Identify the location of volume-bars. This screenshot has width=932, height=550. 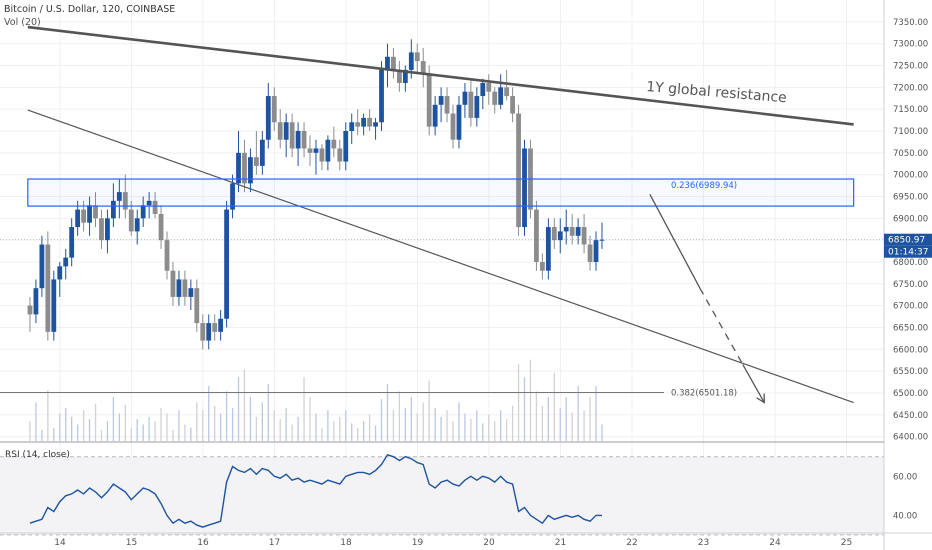
(316, 400).